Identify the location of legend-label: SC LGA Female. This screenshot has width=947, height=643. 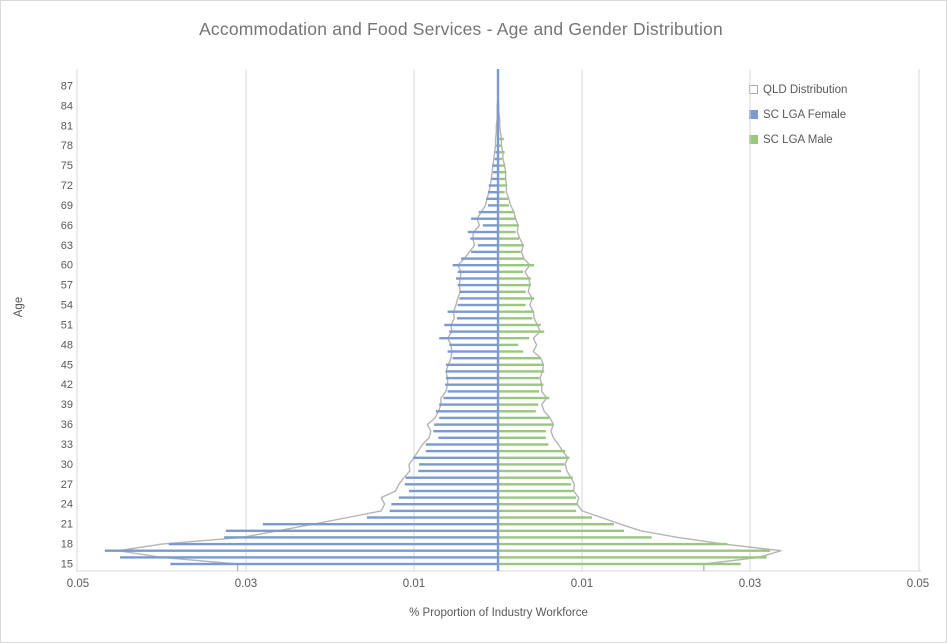
(805, 114).